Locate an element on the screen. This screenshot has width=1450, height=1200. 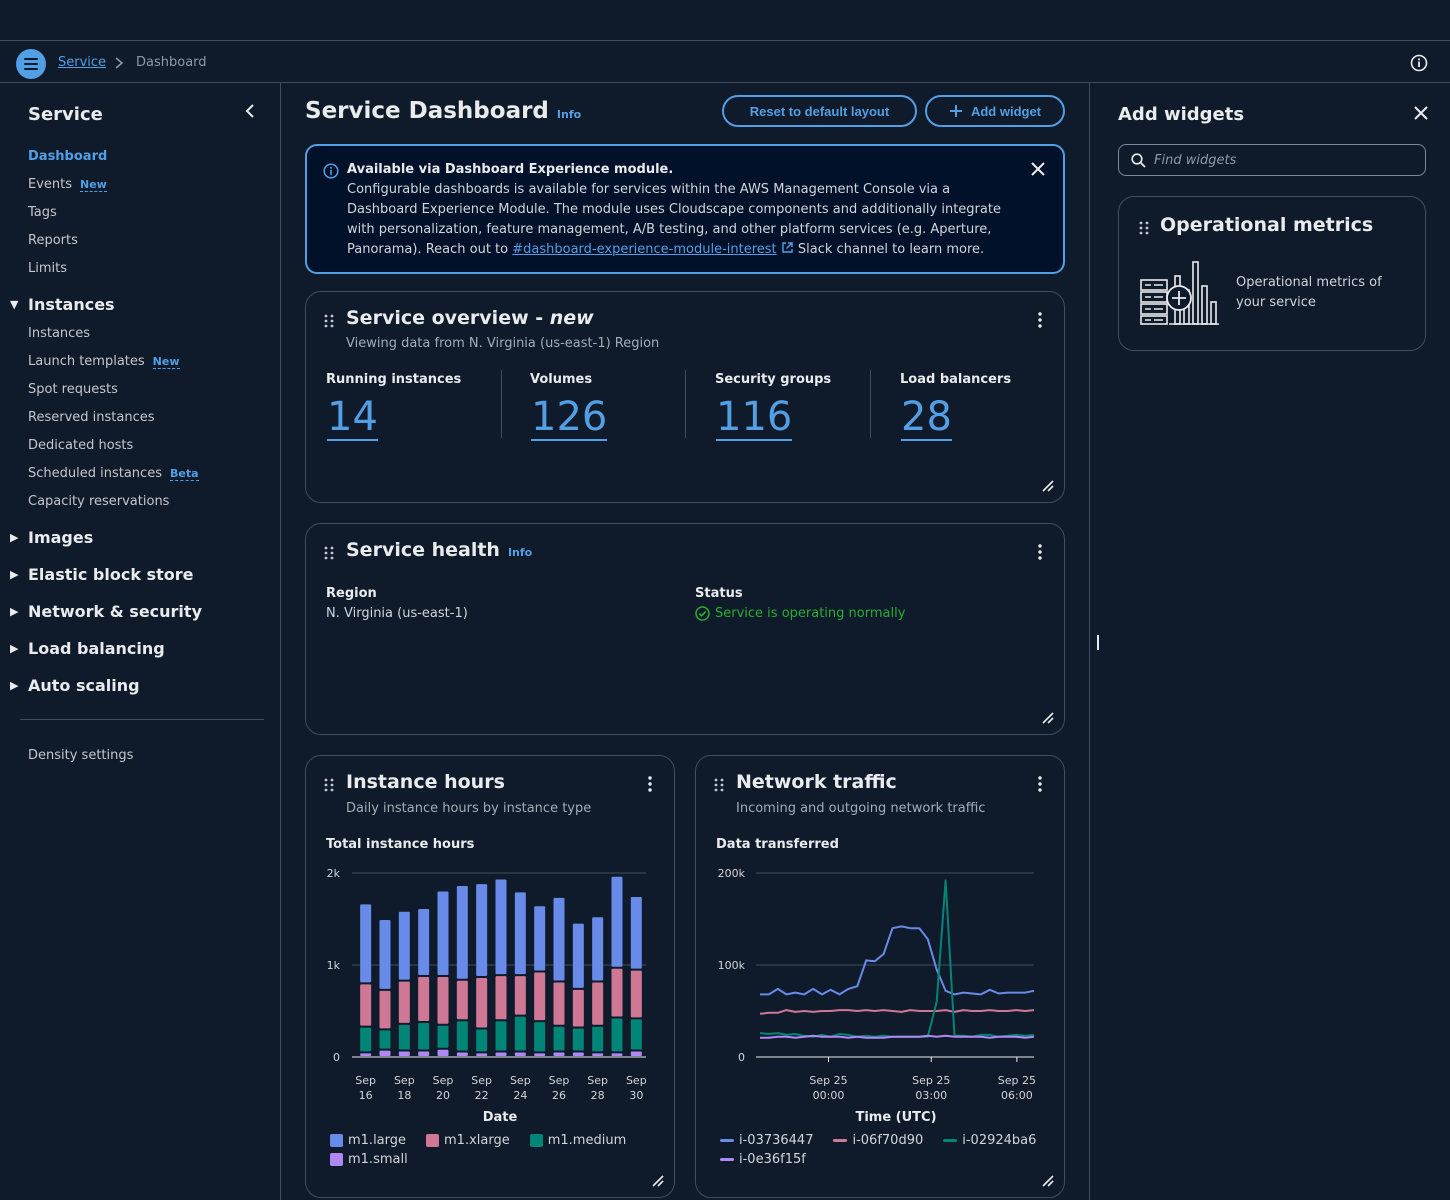
sidebar-item-reserved-instances: Reserved instances is located at coordinates (91, 417).